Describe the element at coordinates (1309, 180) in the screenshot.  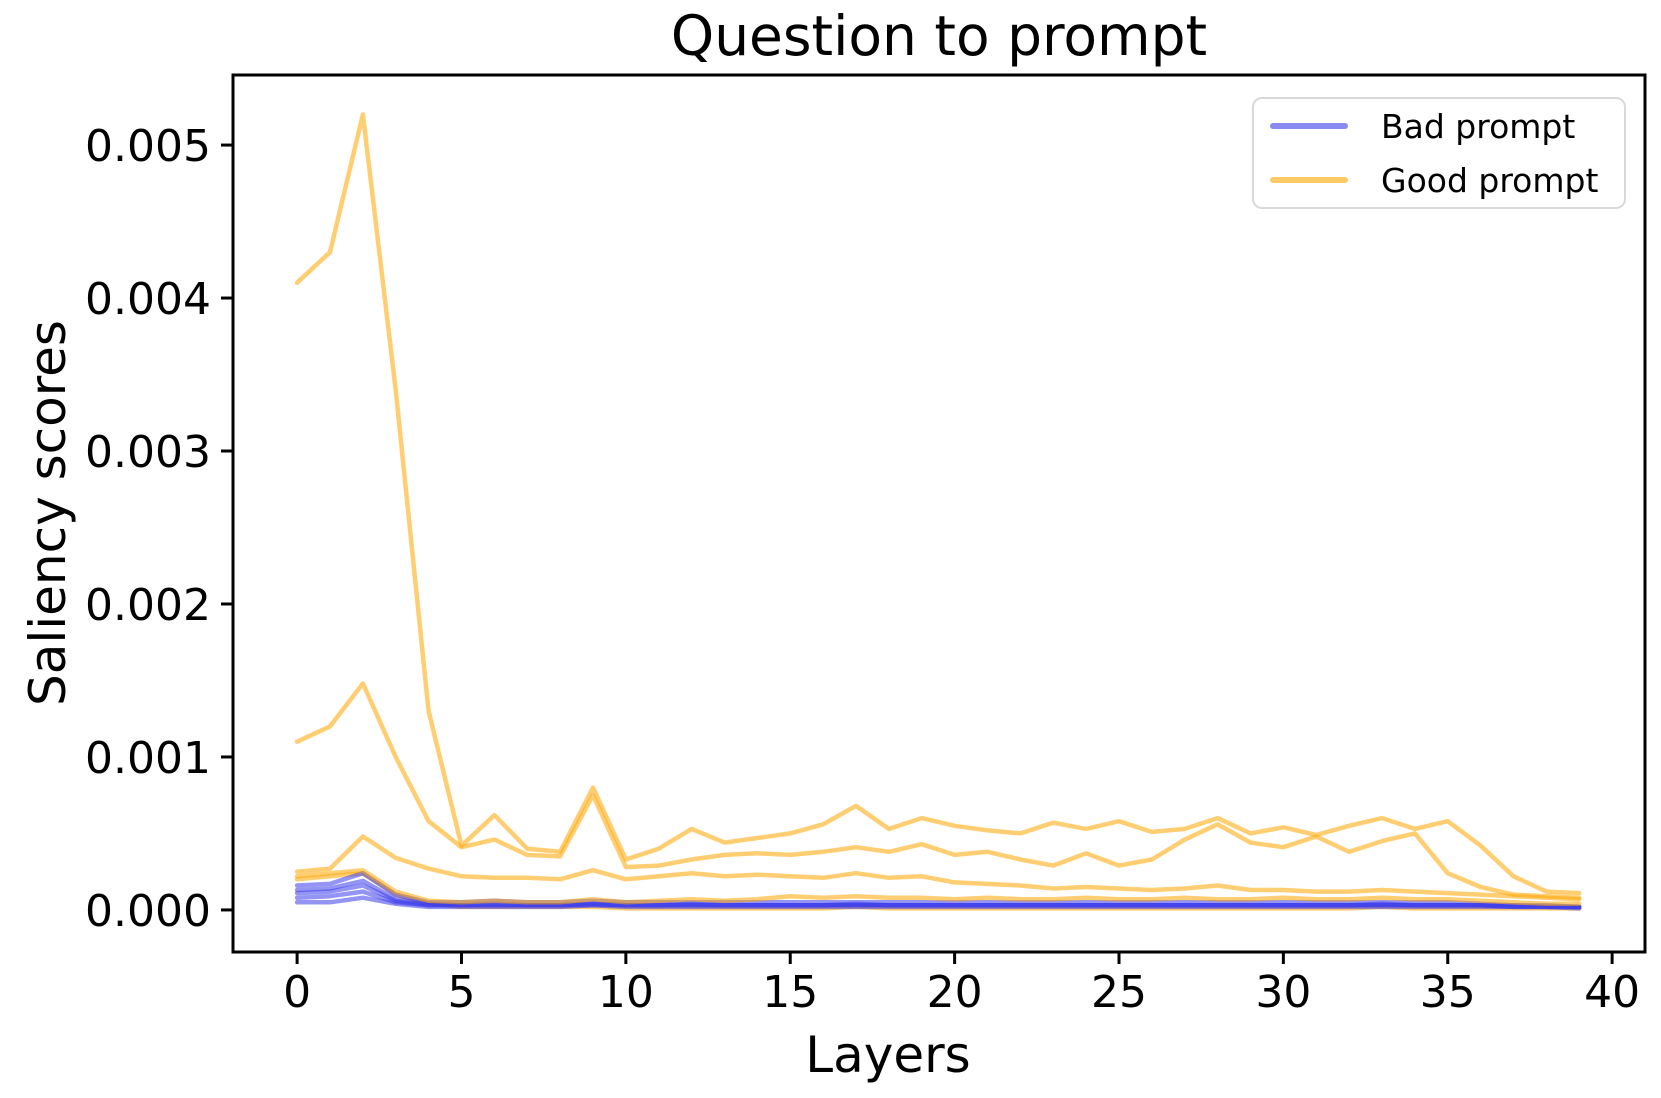
I see `legend-swatch-good-prompt` at that location.